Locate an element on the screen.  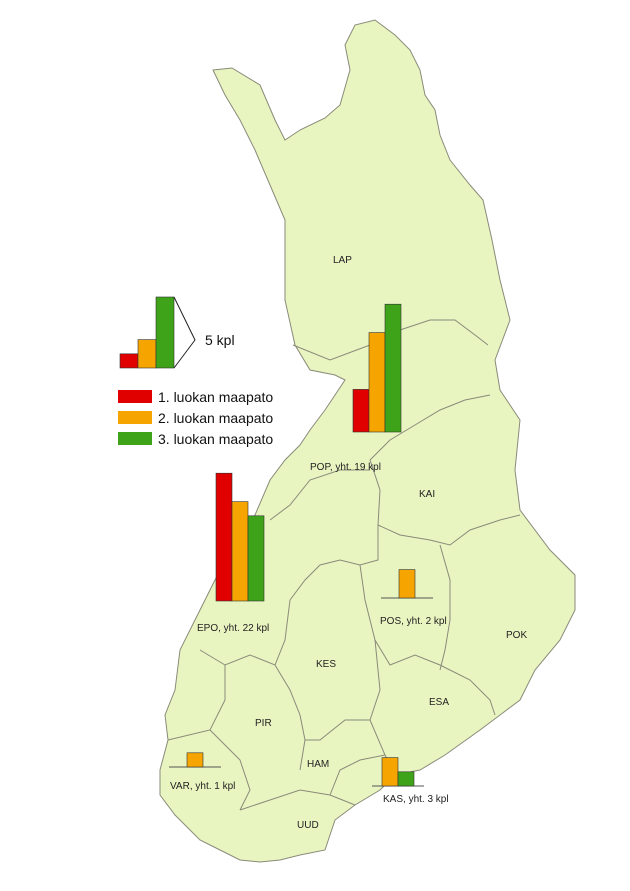
bar-pop-class3 is located at coordinates (393, 368).